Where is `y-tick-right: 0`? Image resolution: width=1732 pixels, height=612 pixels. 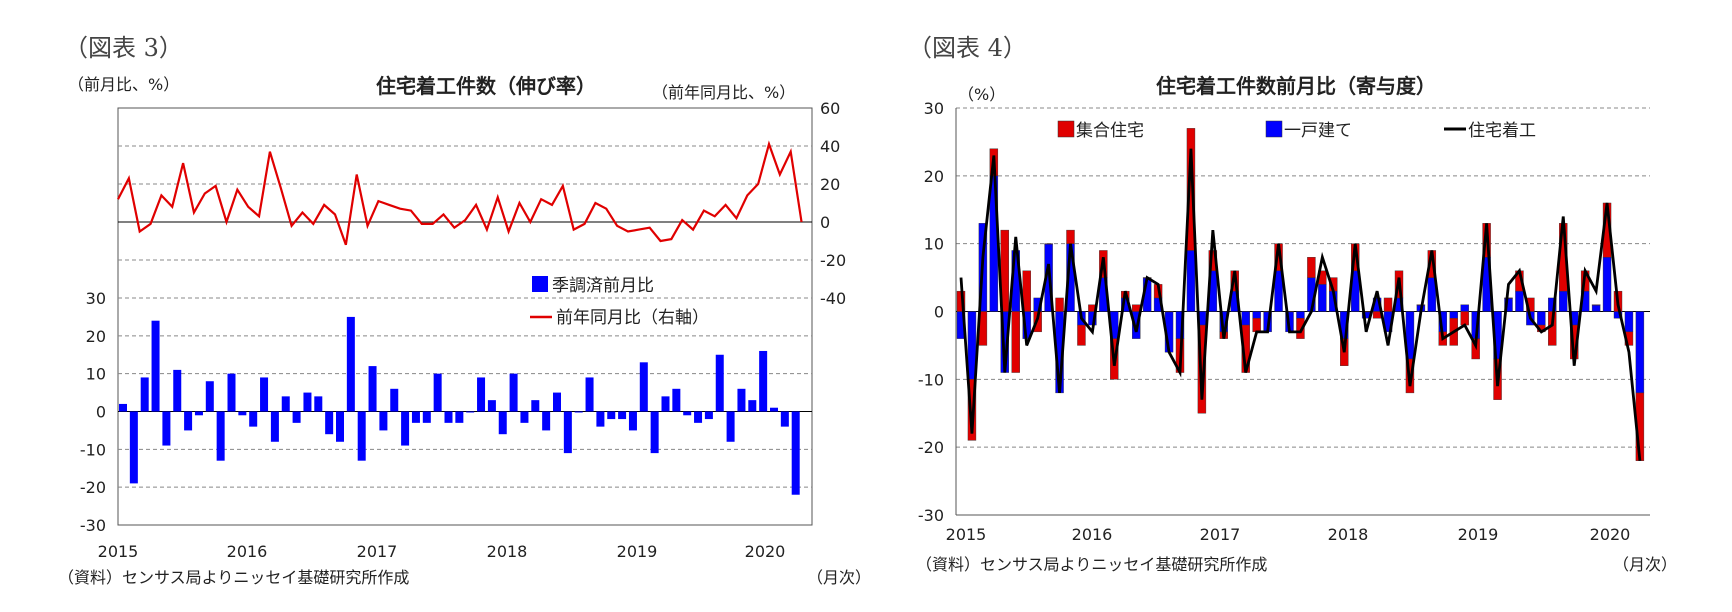
y-tick-right: 0 is located at coordinates (825, 222).